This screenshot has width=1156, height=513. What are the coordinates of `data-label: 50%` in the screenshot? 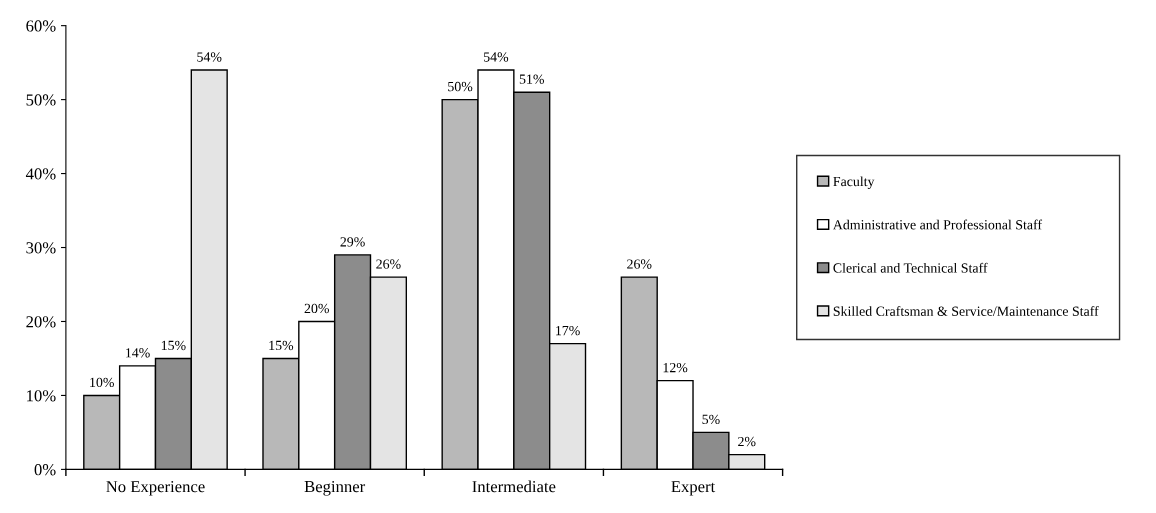 It's located at (460, 86).